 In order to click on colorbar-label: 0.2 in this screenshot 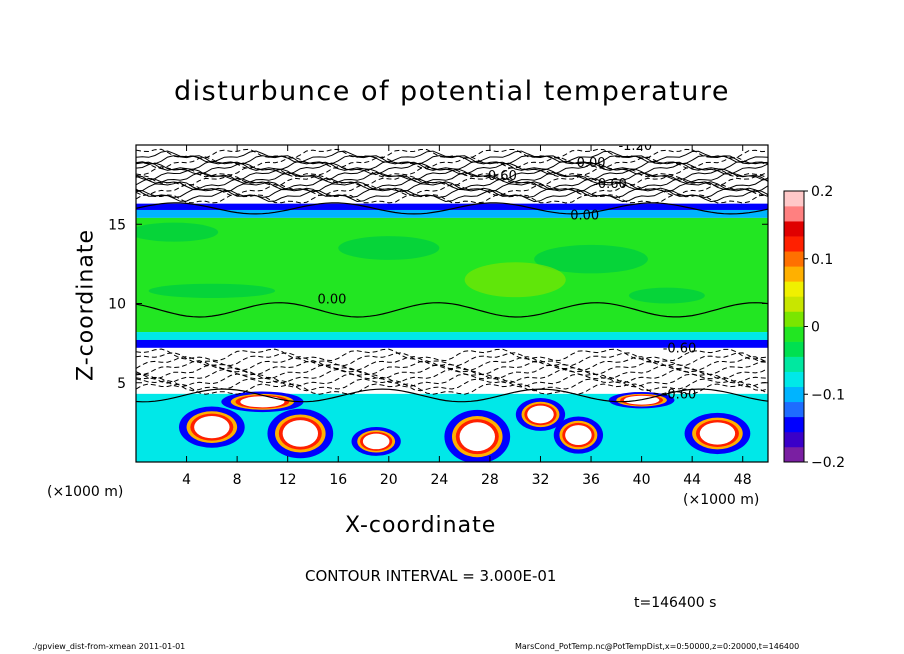, I will do `click(822, 192)`.